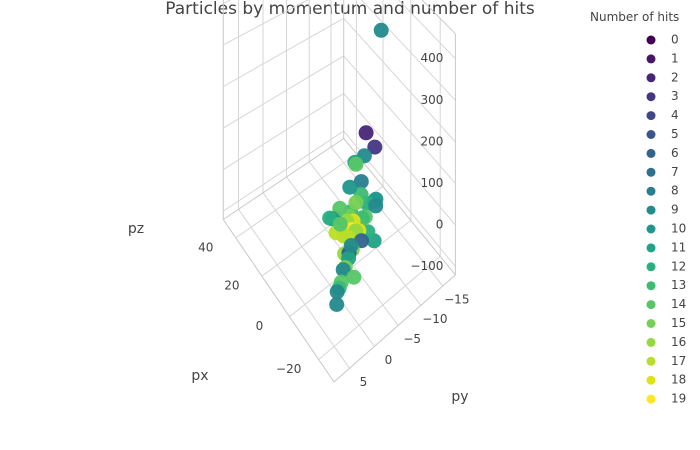  I want to click on legend-item: 13, so click(666, 285).